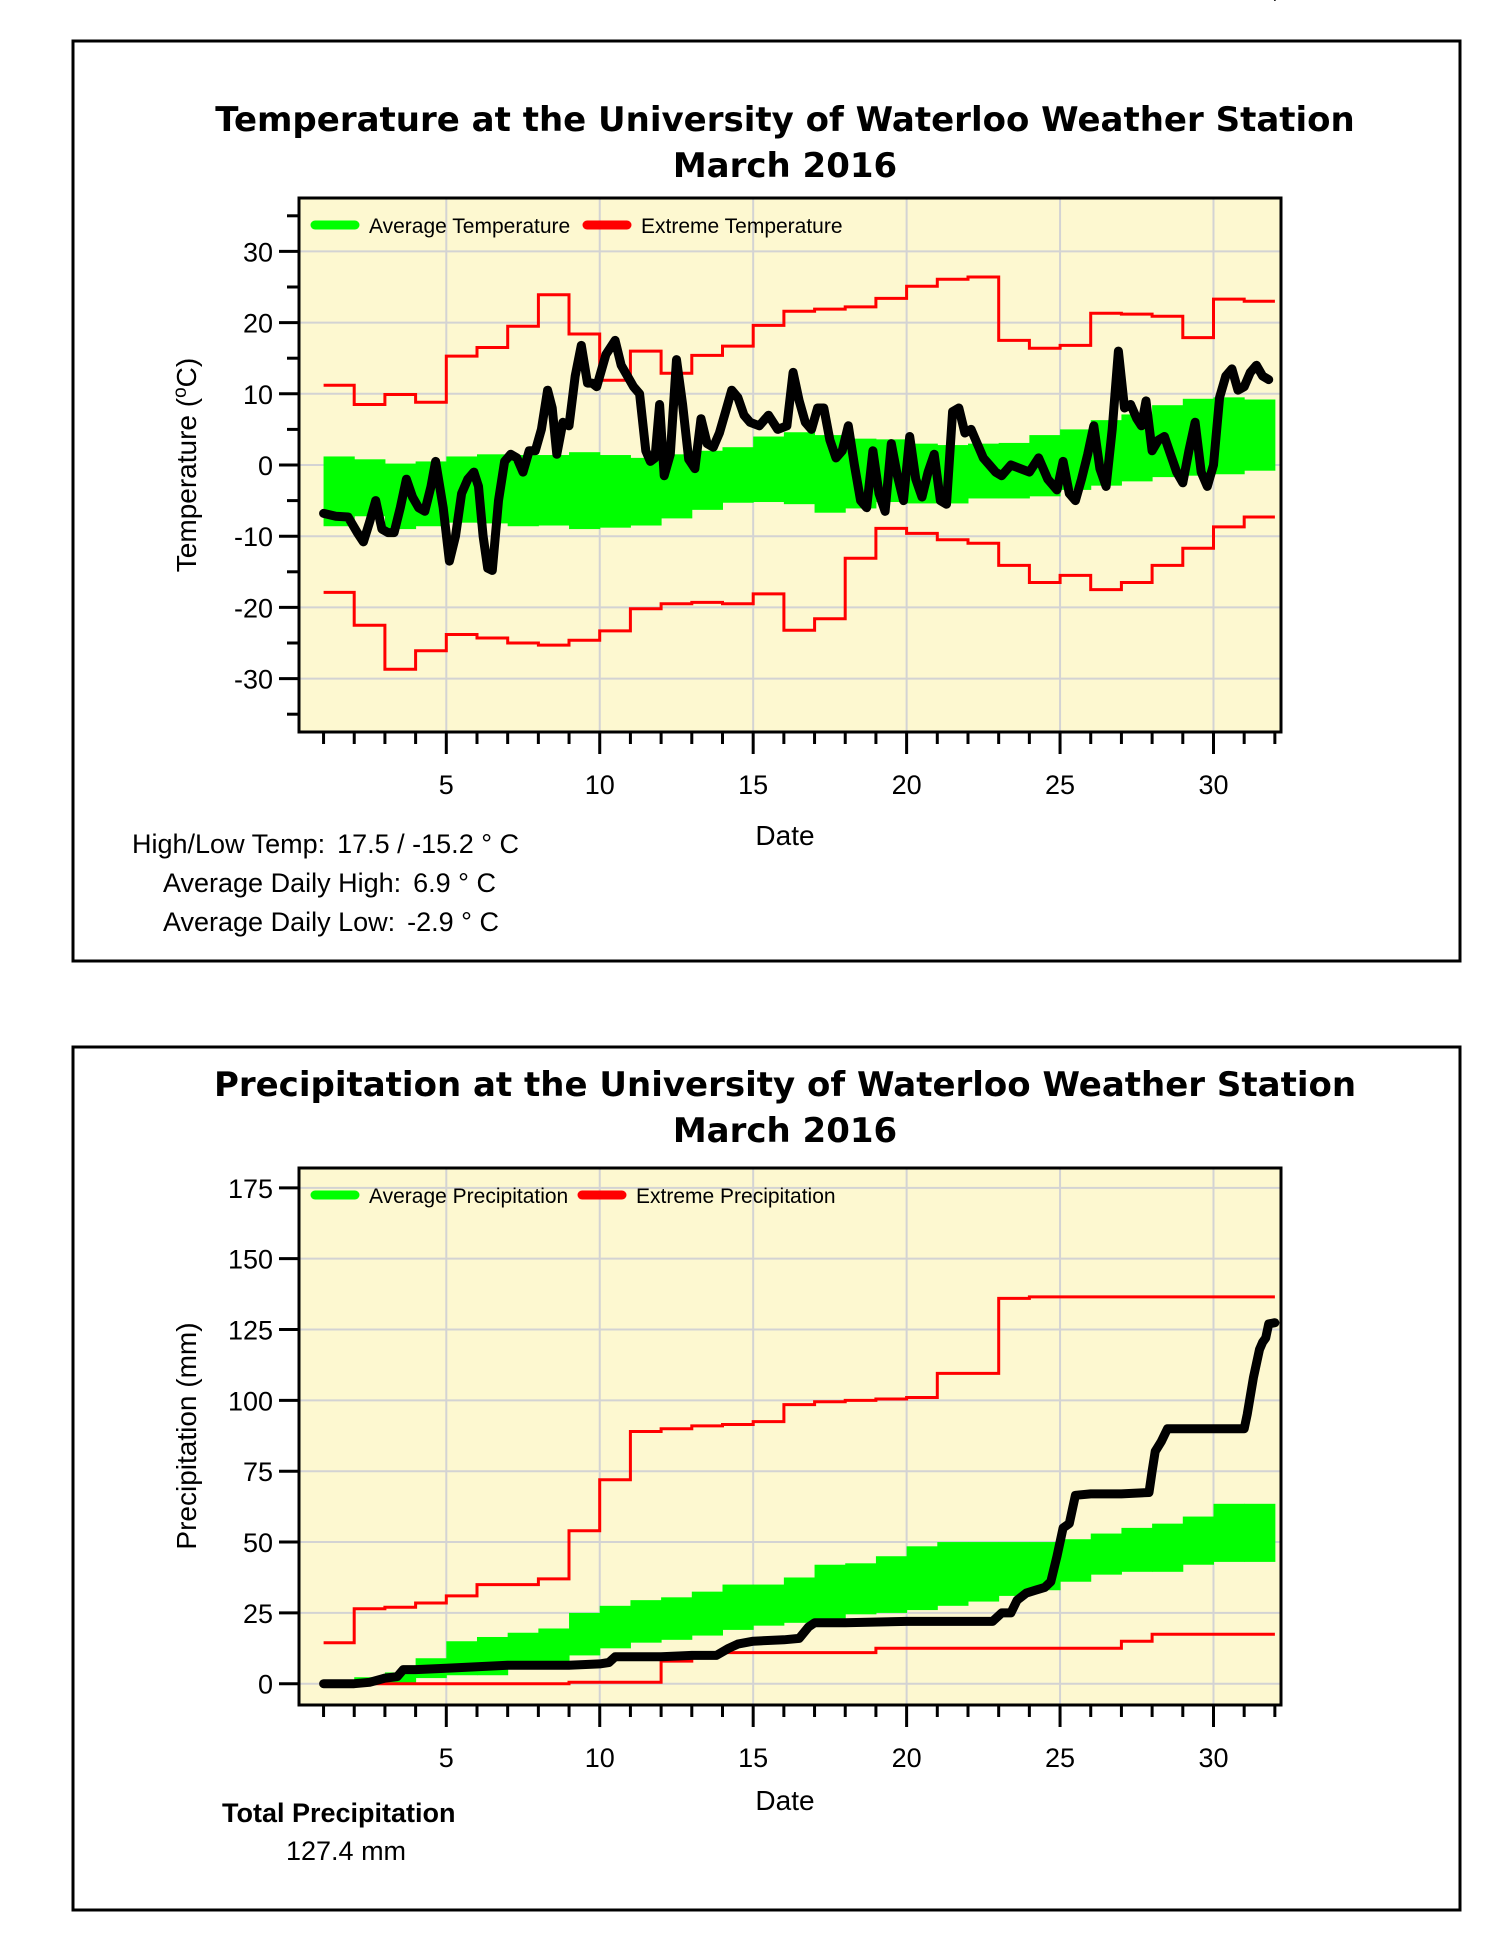  Describe the element at coordinates (1060, 1758) in the screenshot. I see `precipitation-x-tick-label: 25` at that location.